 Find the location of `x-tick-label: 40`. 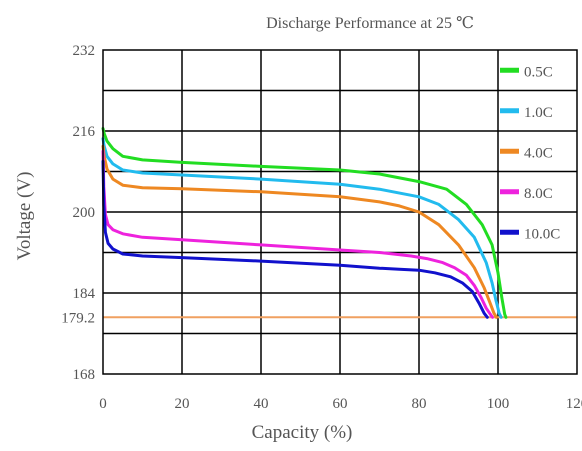

x-tick-label: 40 is located at coordinates (261, 404).